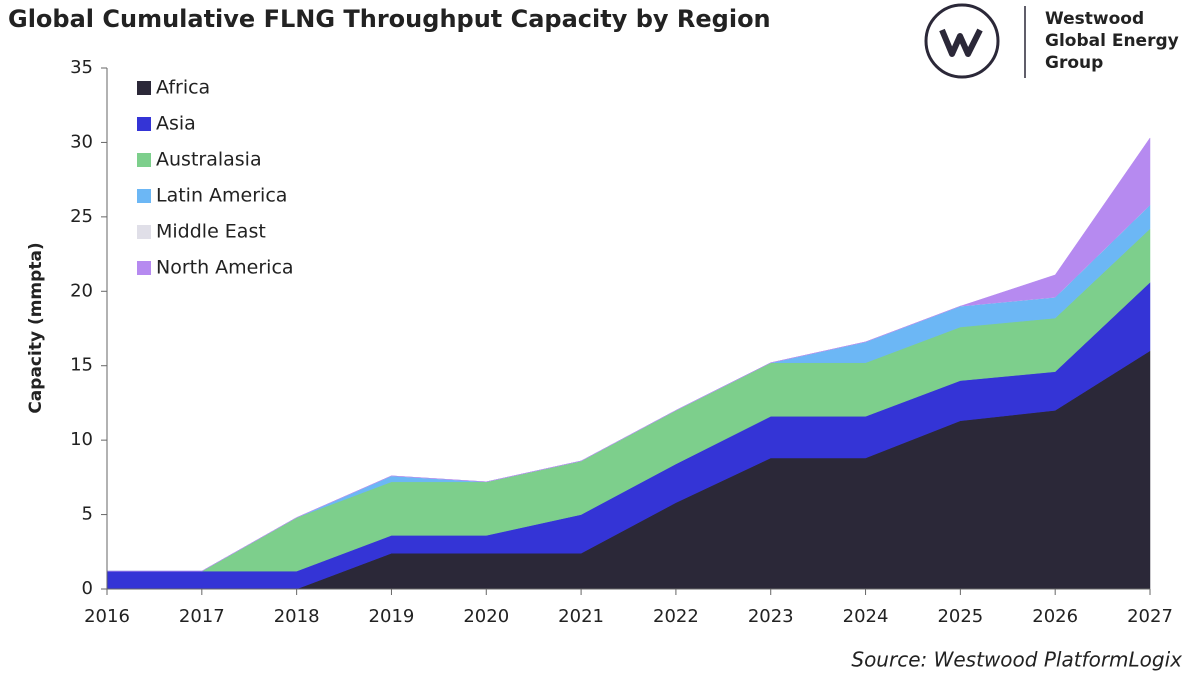 The image size is (1200, 676). I want to click on legend-label: Africa, so click(183, 88).